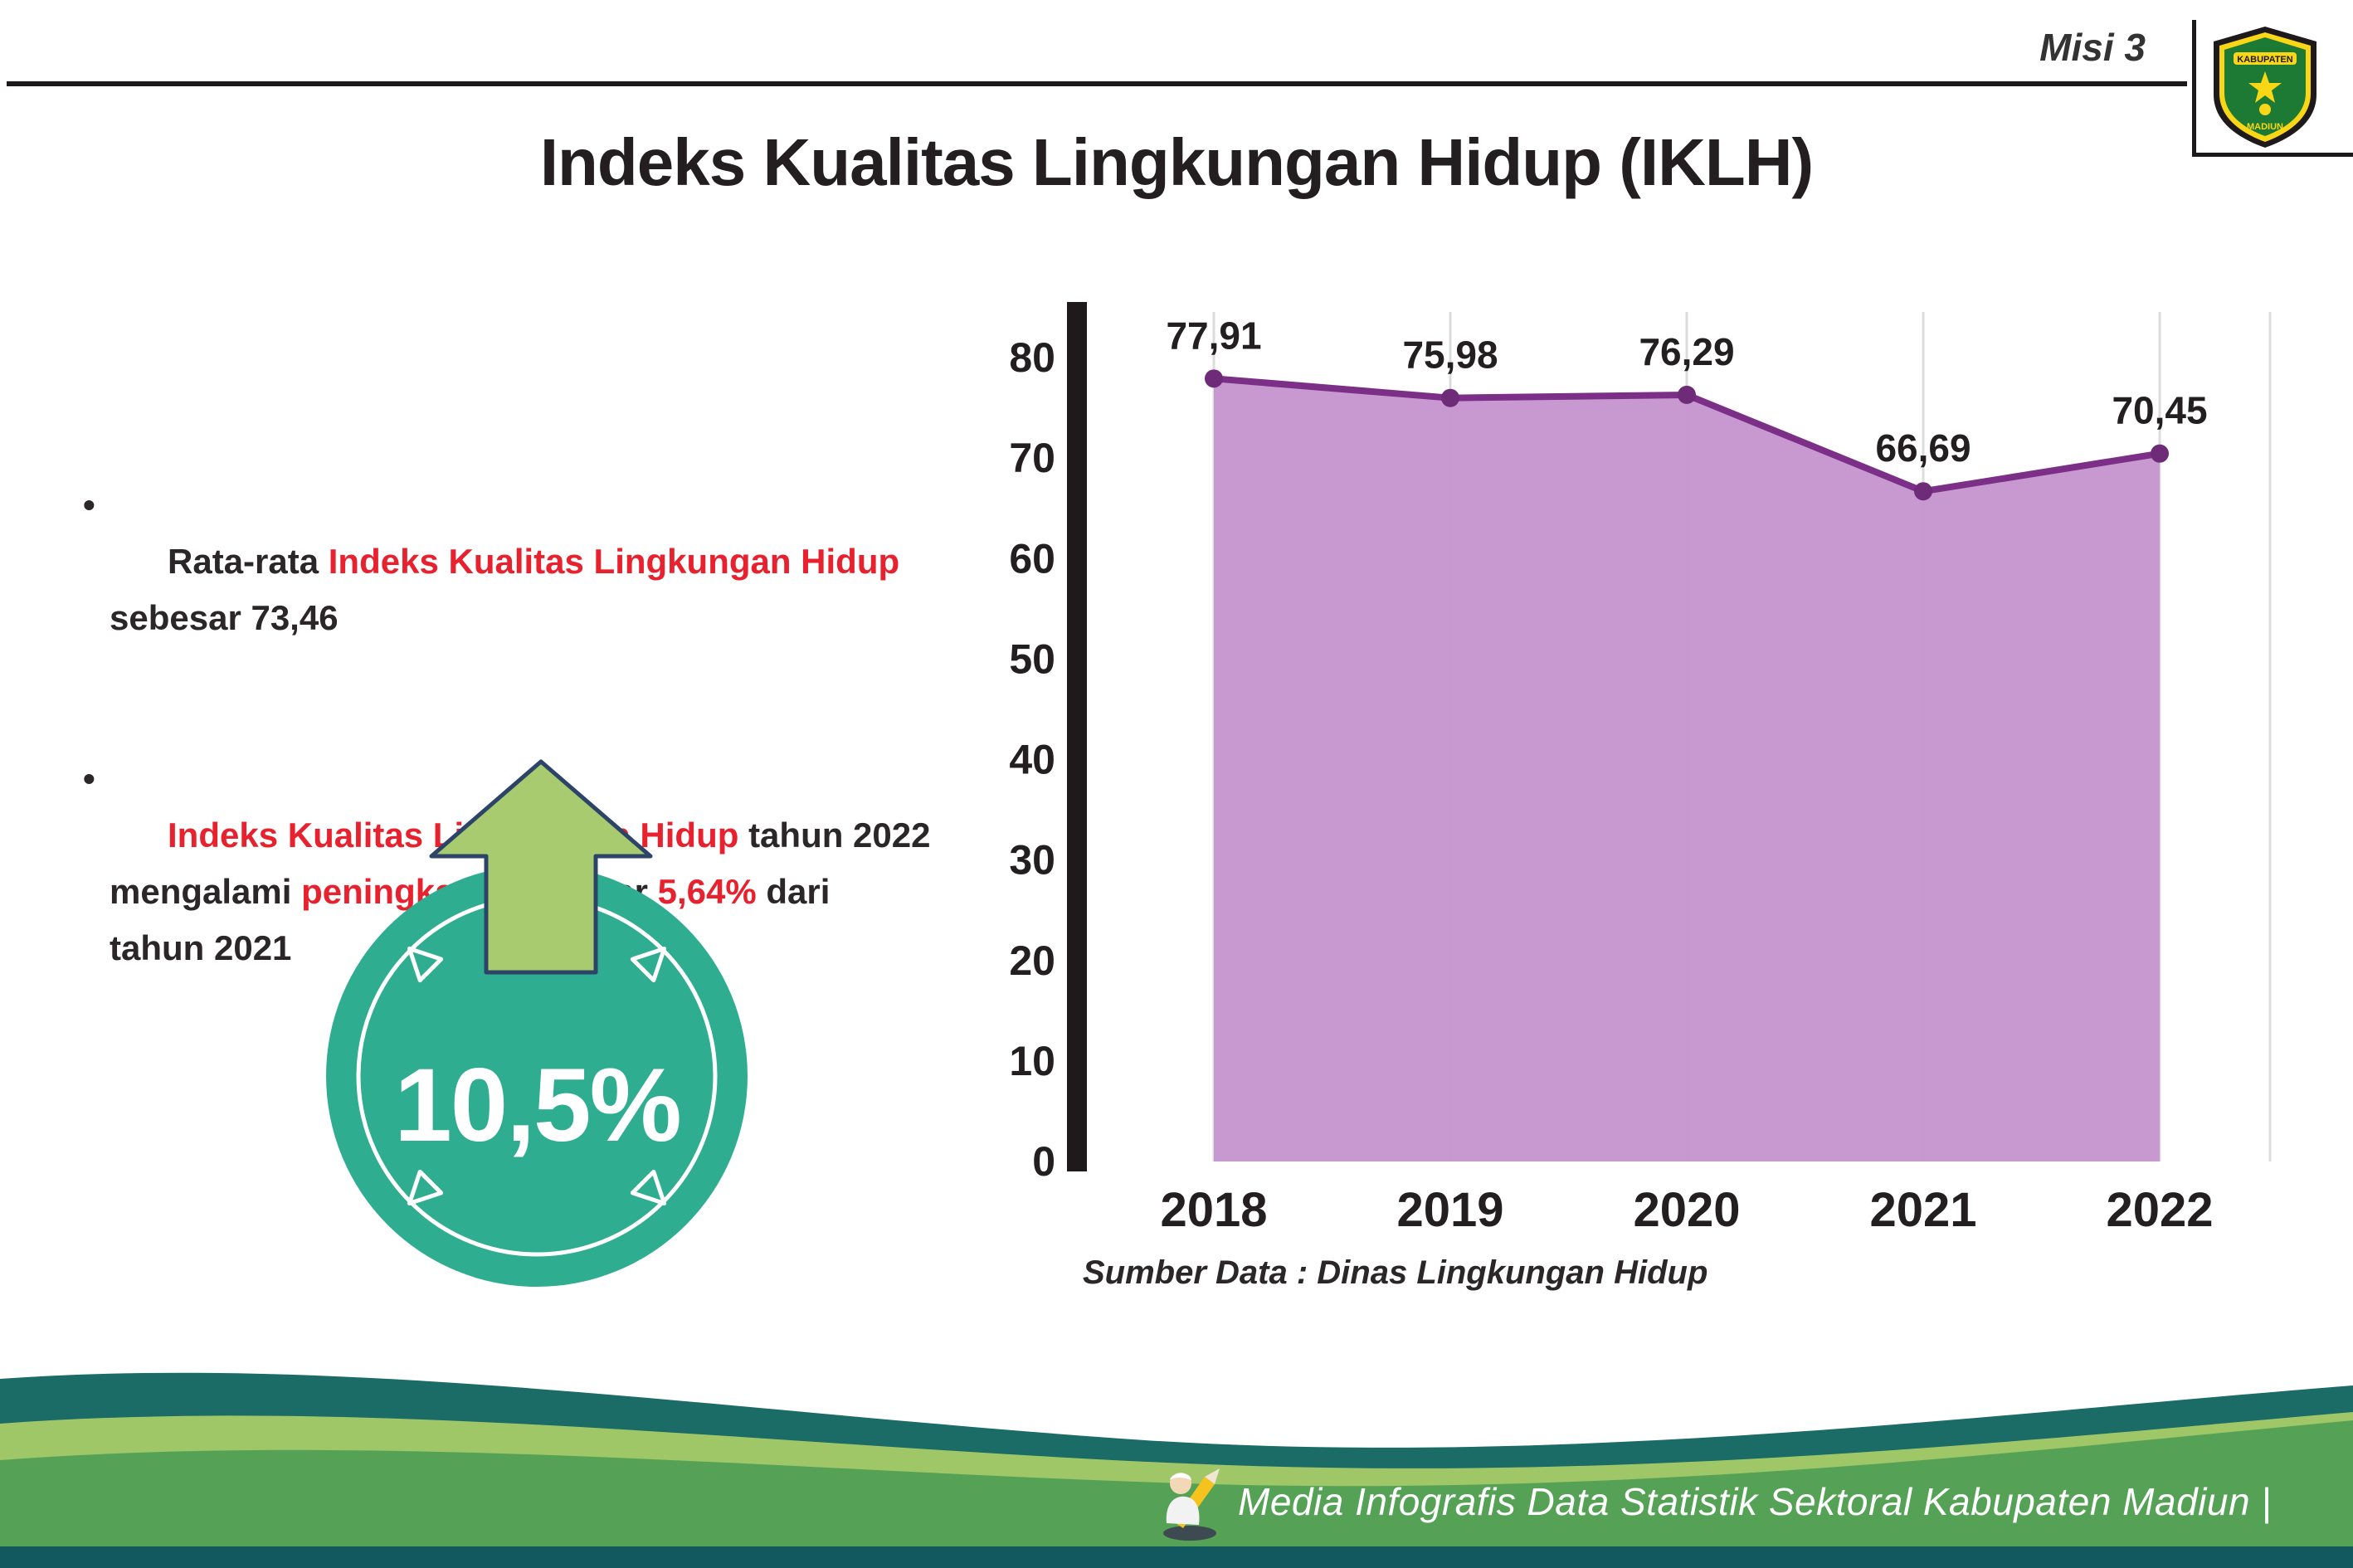  I want to click on logo-frame-vertical, so click(2194, 88).